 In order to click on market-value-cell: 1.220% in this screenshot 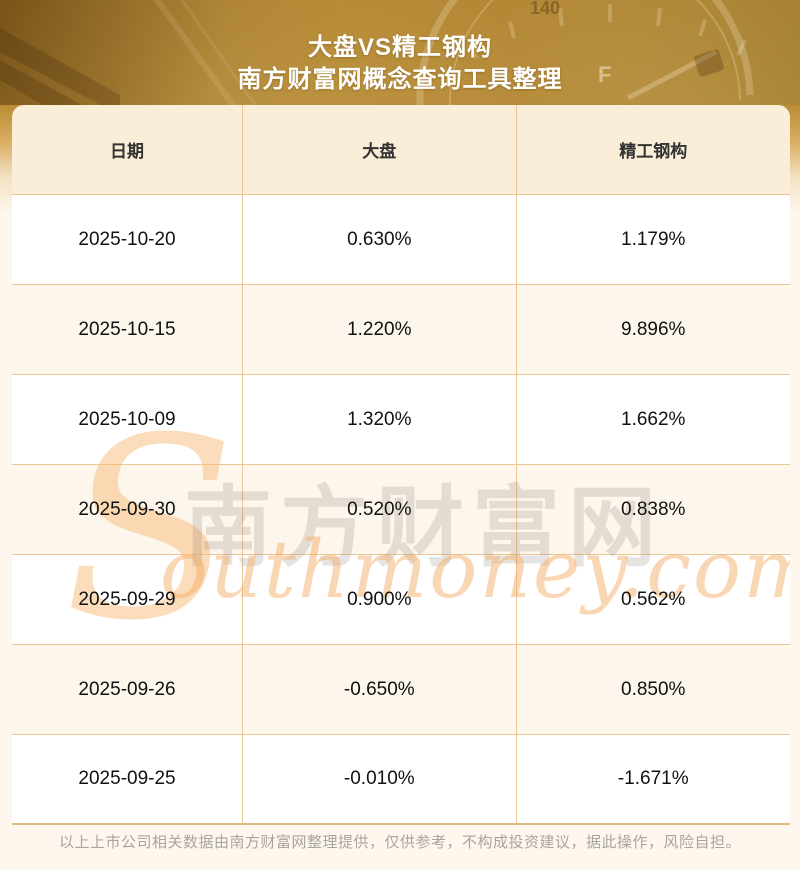, I will do `click(380, 330)`.